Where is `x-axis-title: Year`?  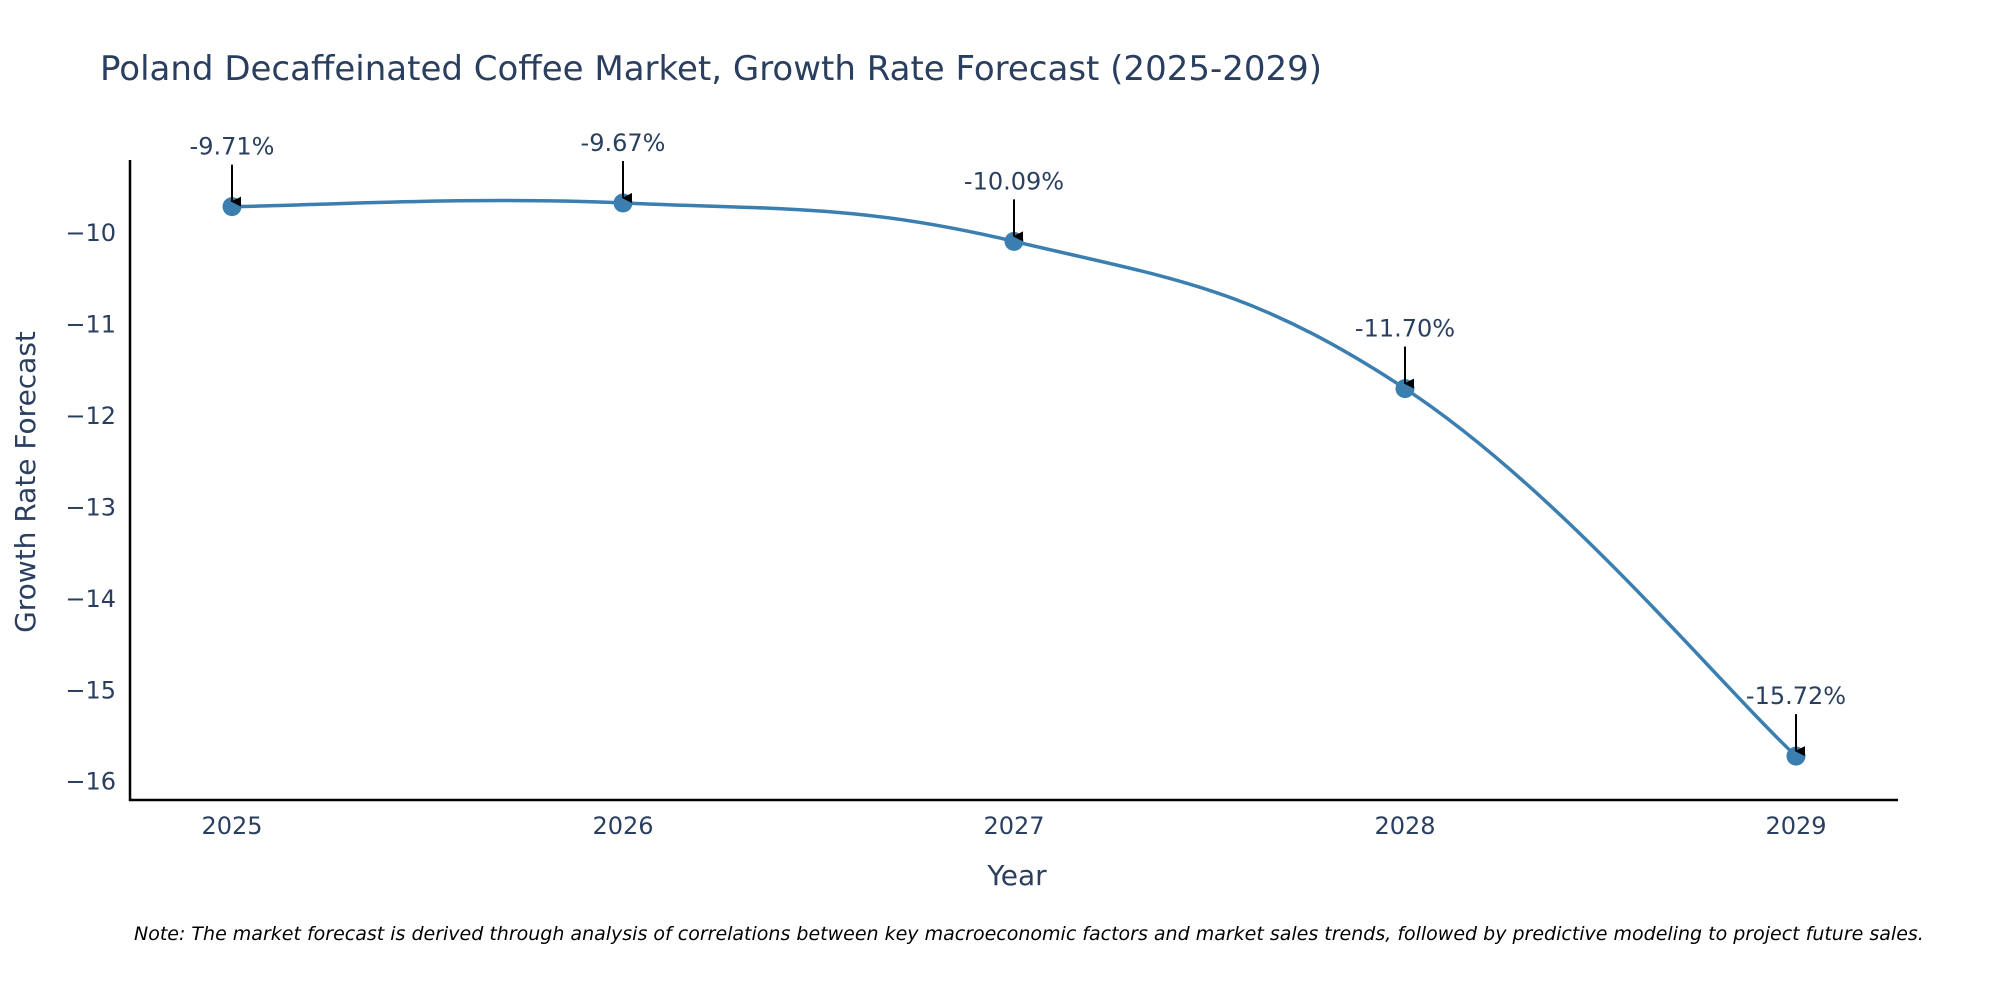
x-axis-title: Year is located at coordinates (1016, 875).